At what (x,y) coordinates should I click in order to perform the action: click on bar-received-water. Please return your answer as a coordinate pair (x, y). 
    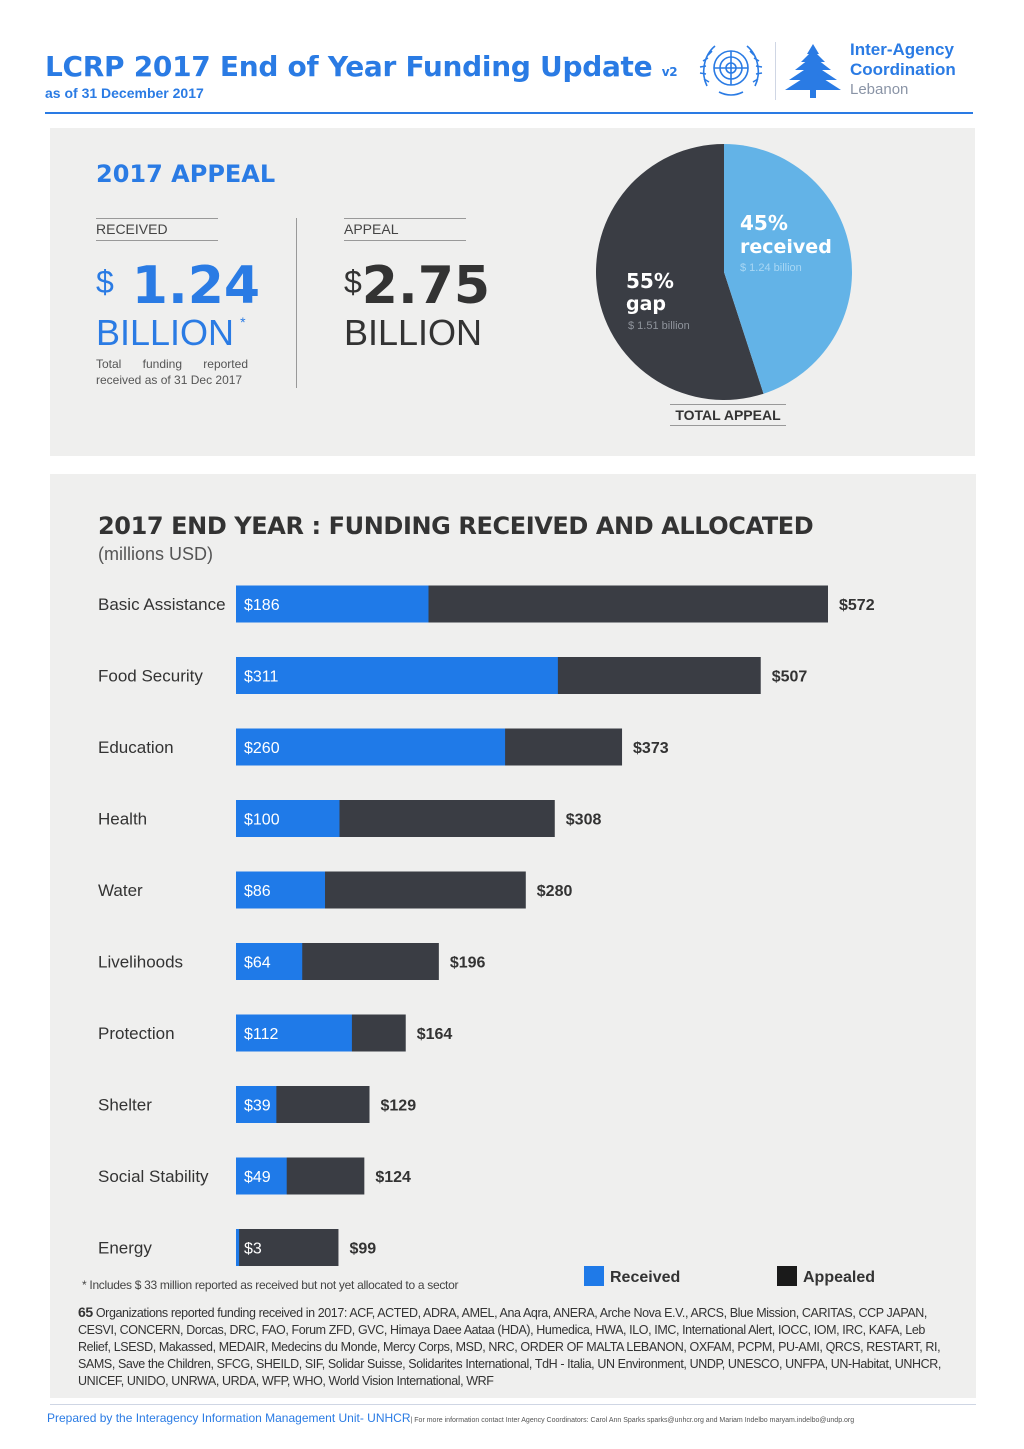
    Looking at the image, I should click on (281, 890).